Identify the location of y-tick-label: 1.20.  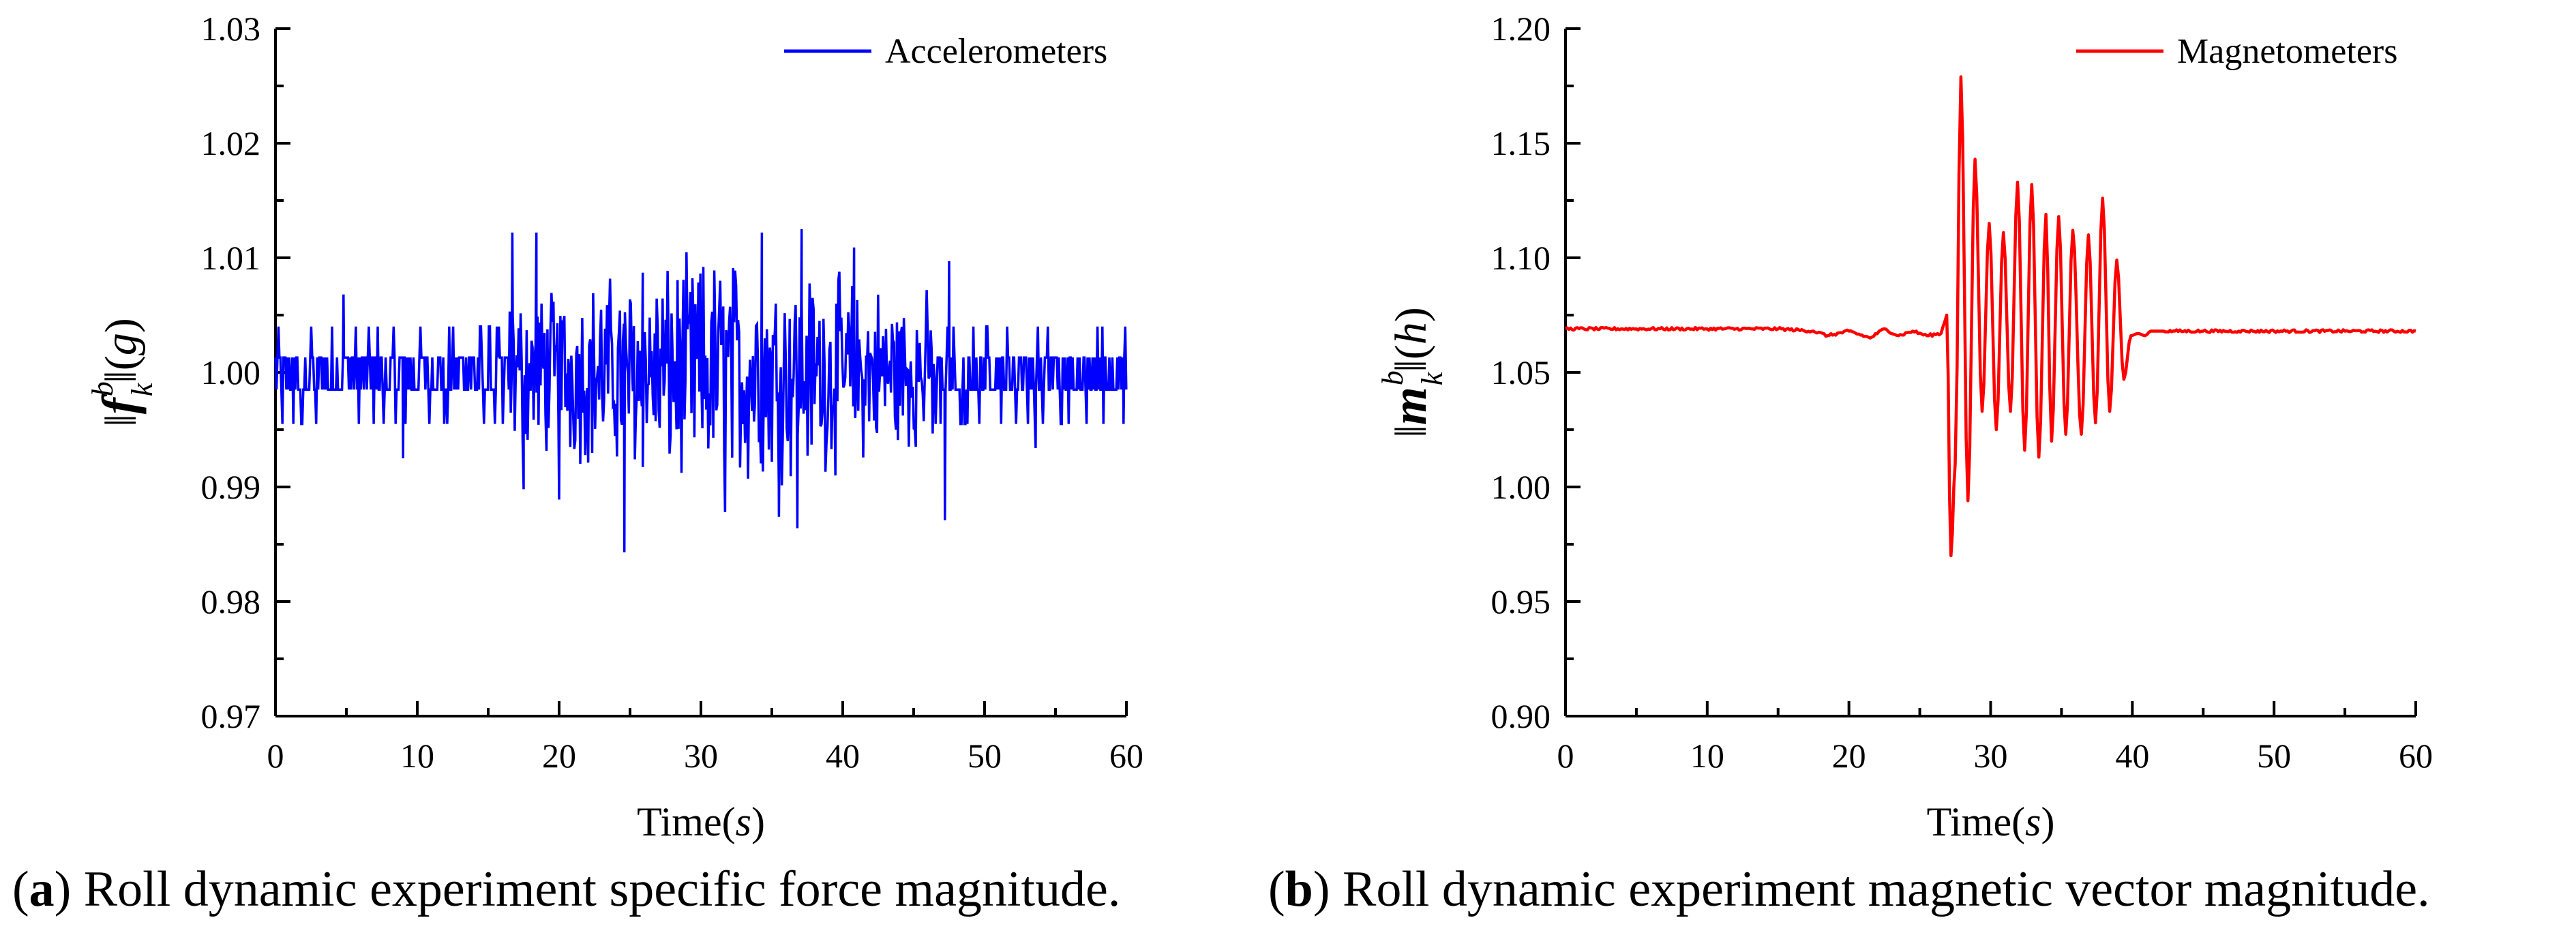
(1521, 29).